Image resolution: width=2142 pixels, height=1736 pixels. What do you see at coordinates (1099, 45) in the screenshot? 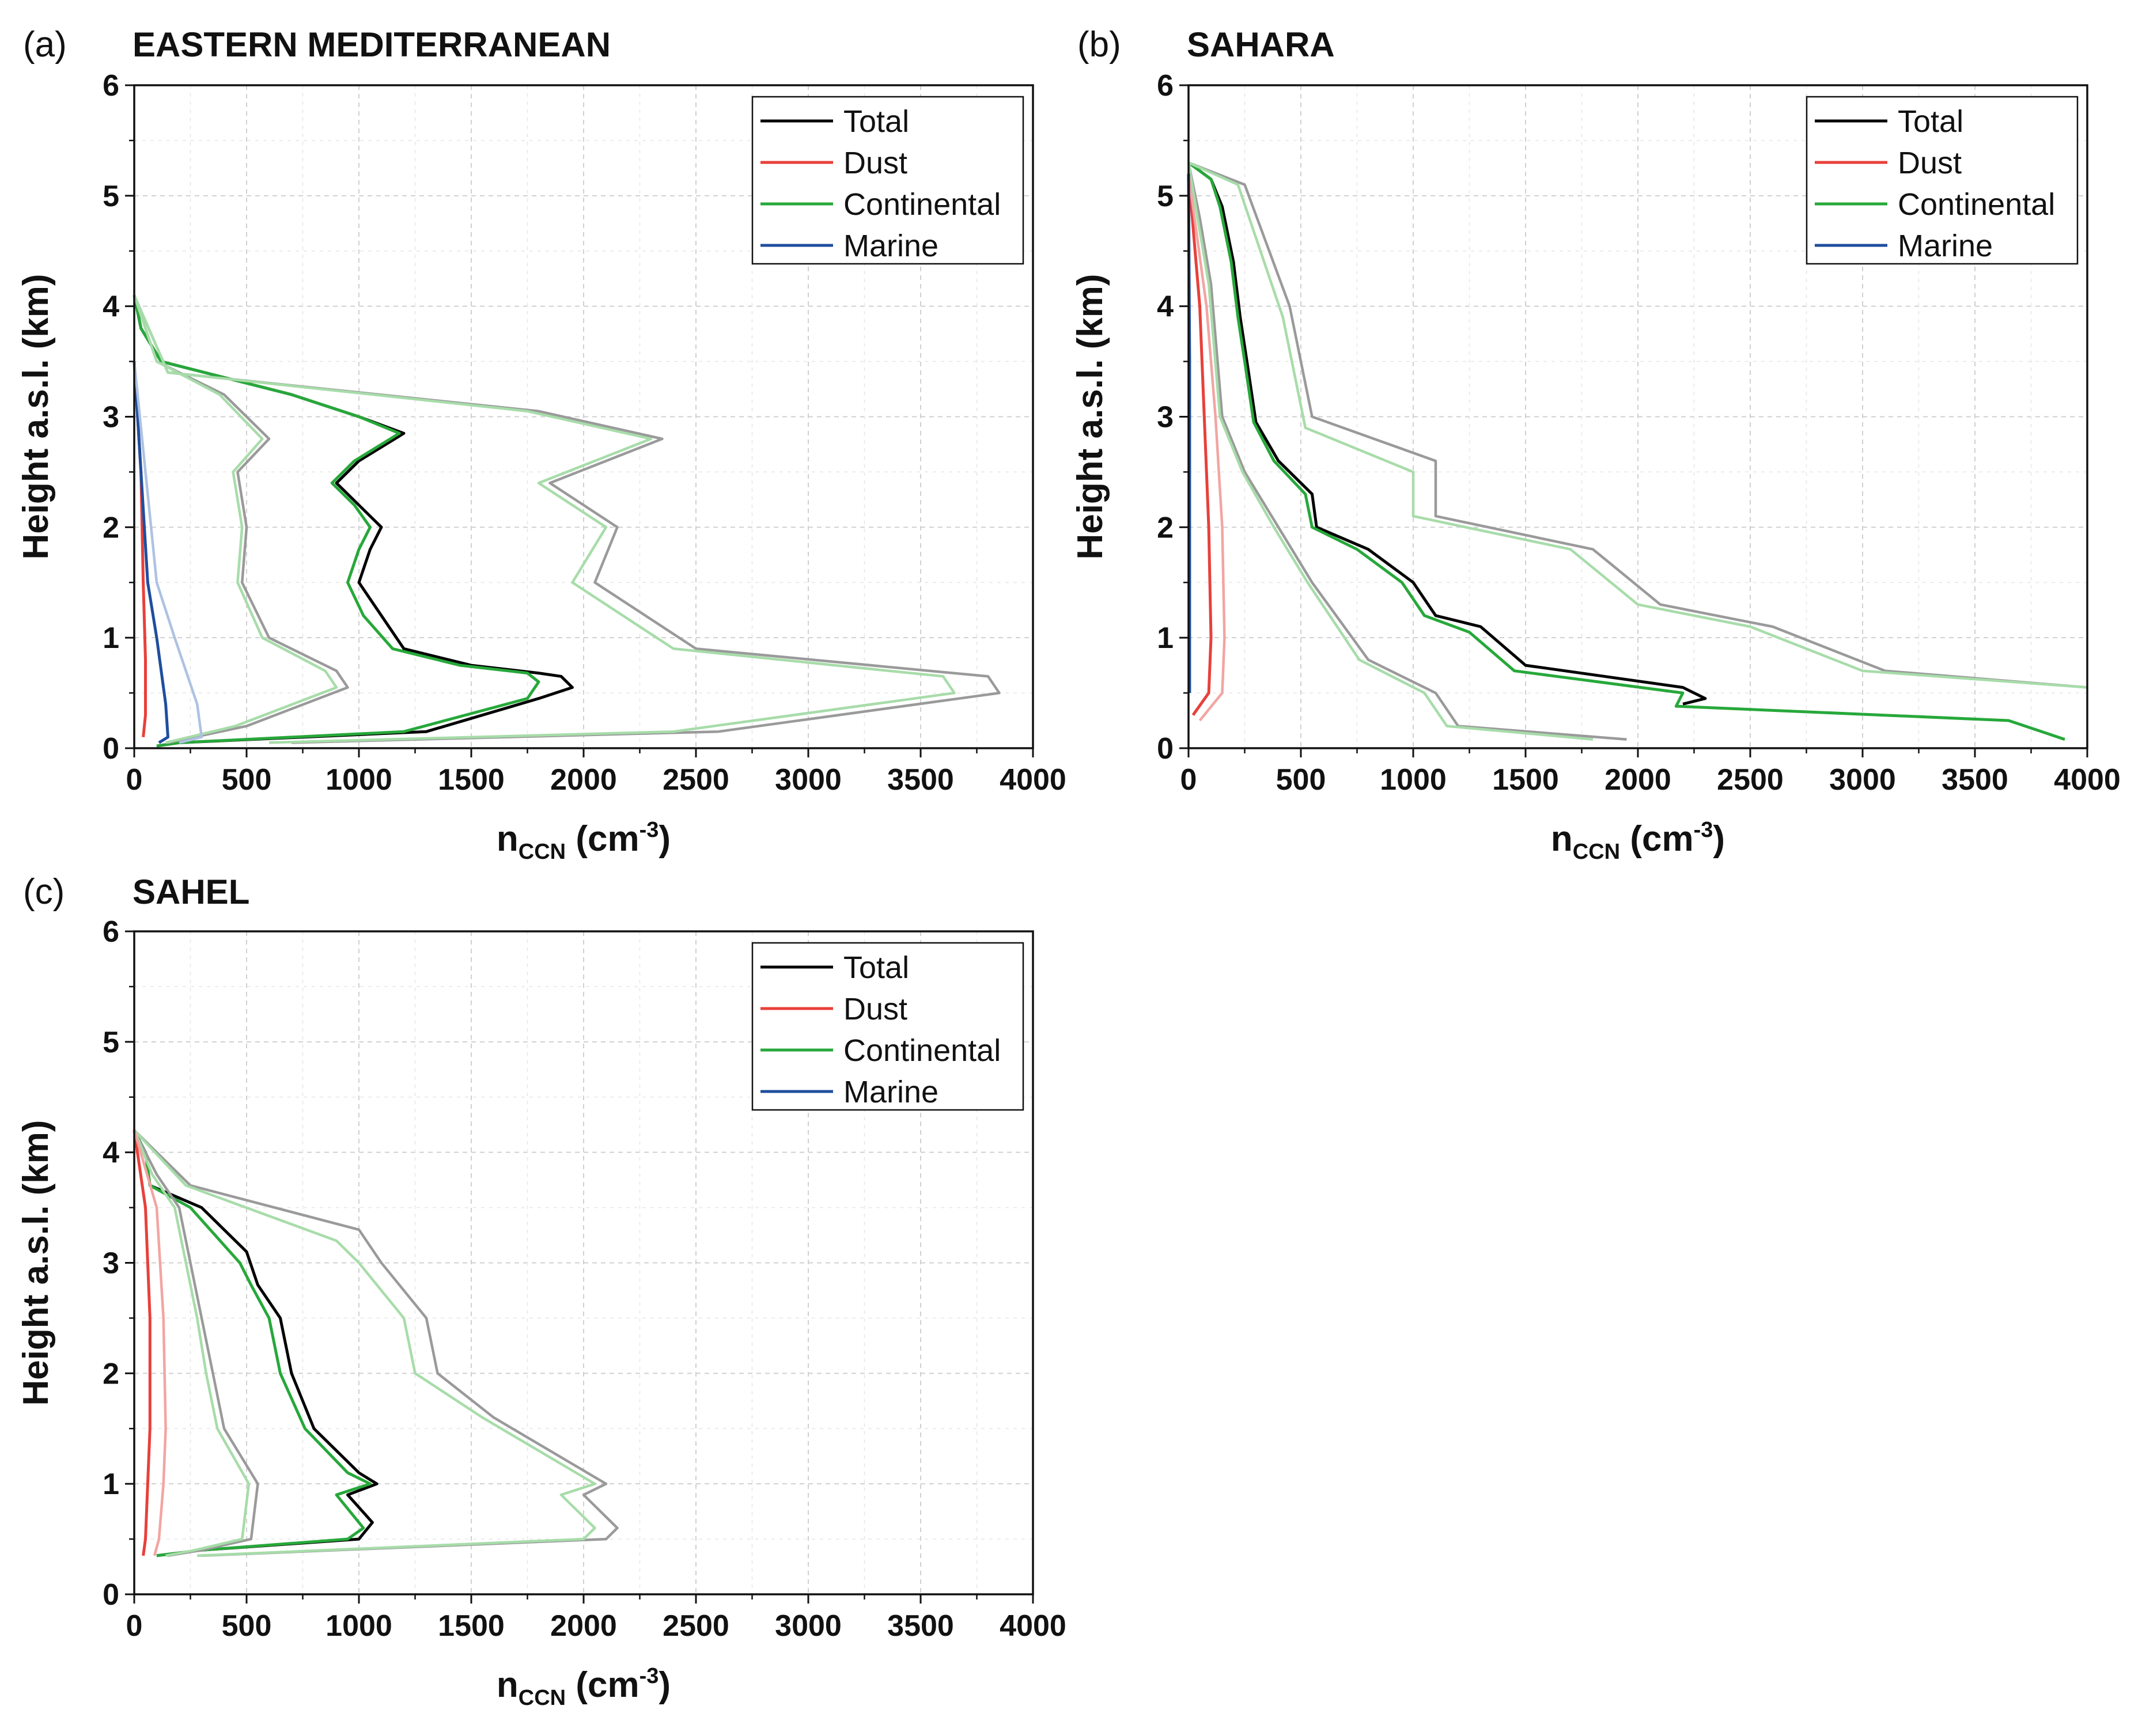
I see `panel-letter: (b)` at bounding box center [1099, 45].